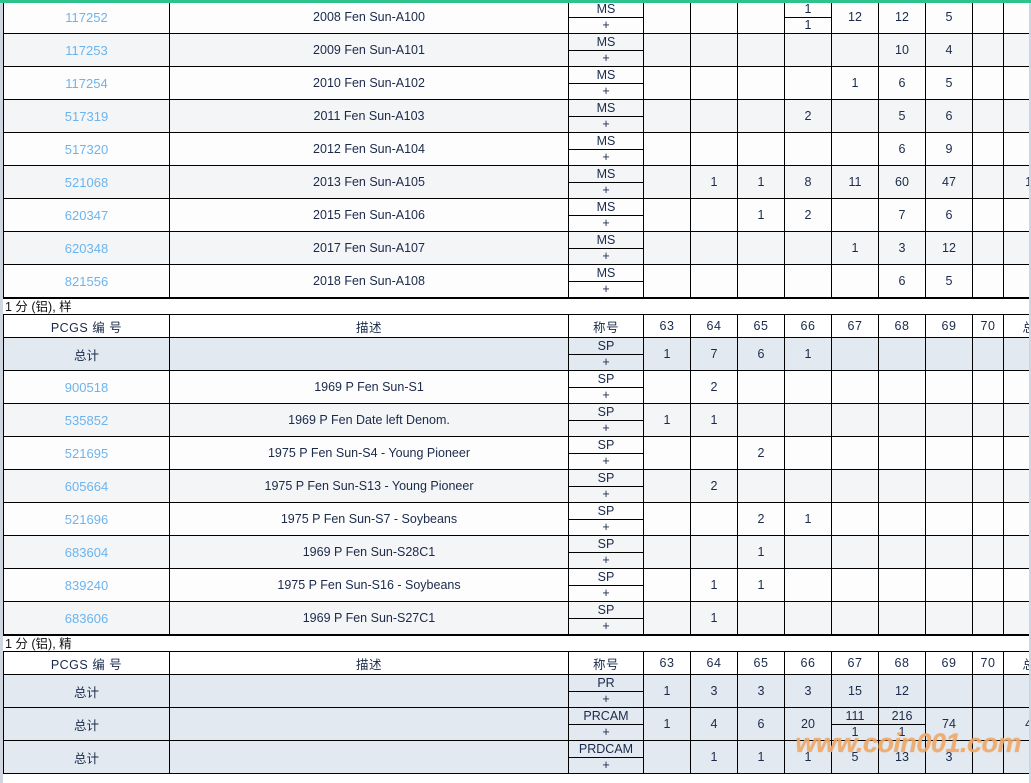 Image resolution: width=1031 pixels, height=783 pixels. I want to click on pcgs-number-link: 117254, so click(86, 83).